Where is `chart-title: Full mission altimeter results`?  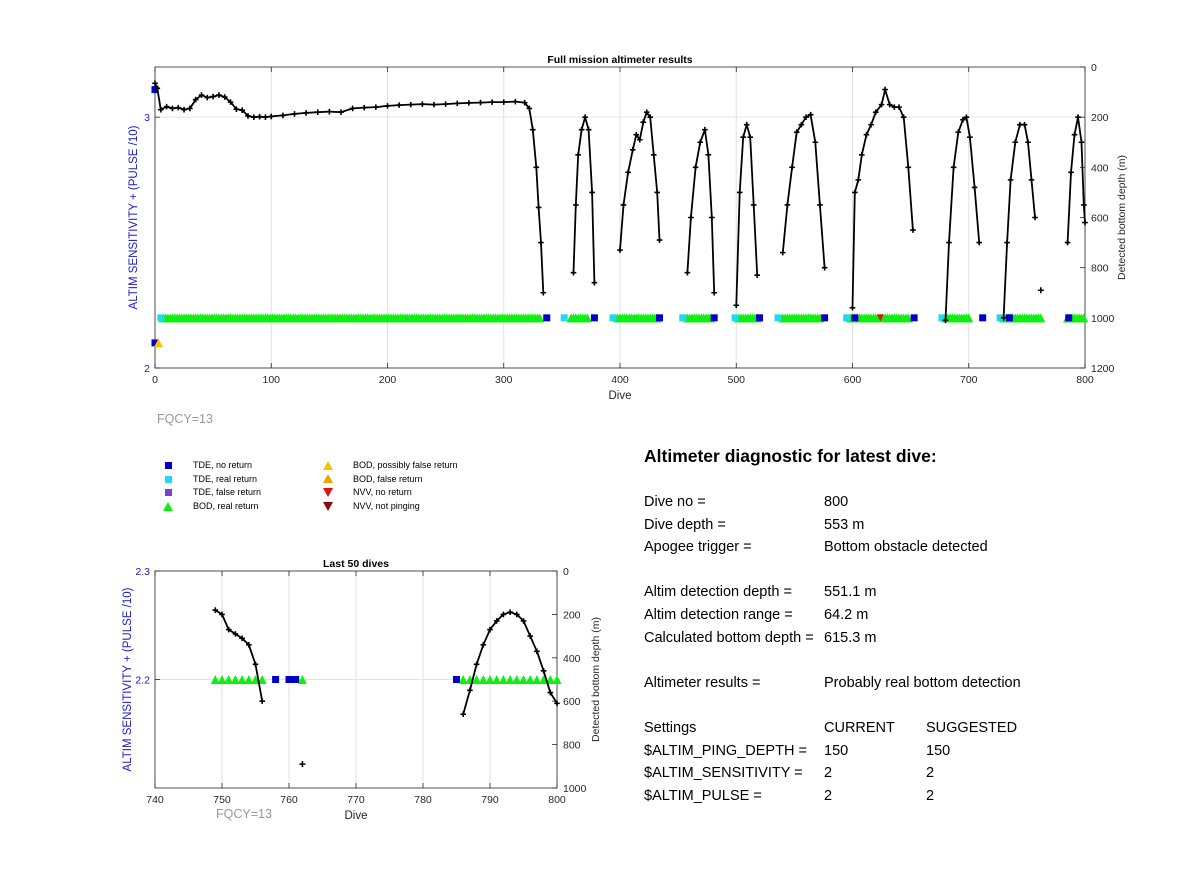
chart-title: Full mission altimeter results is located at coordinates (619, 60).